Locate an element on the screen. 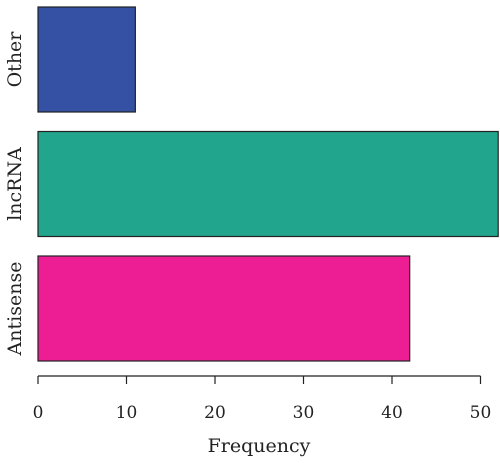 Image resolution: width=500 pixels, height=463 pixels. x-axis: 0 10 20 30 40 50 is located at coordinates (262, 399).